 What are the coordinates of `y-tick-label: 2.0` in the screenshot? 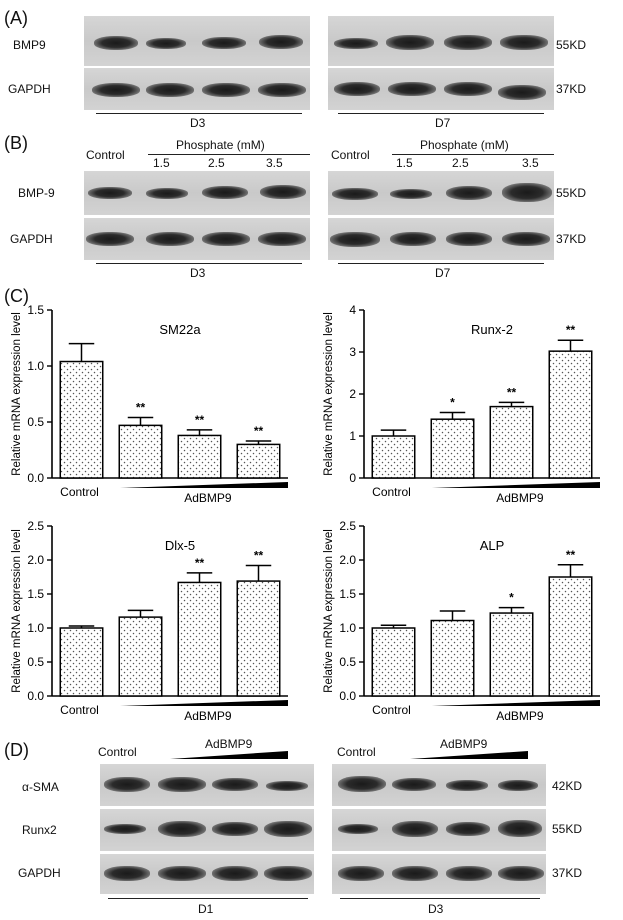 It's located at (35, 560).